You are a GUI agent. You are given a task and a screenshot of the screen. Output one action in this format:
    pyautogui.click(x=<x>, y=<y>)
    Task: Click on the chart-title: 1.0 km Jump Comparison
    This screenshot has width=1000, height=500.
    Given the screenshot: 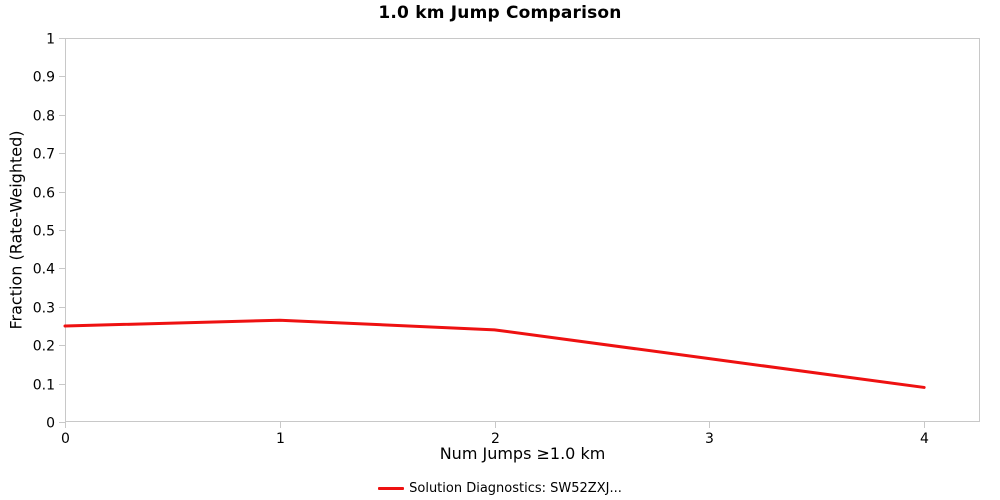 What is the action you would take?
    pyautogui.click(x=500, y=13)
    